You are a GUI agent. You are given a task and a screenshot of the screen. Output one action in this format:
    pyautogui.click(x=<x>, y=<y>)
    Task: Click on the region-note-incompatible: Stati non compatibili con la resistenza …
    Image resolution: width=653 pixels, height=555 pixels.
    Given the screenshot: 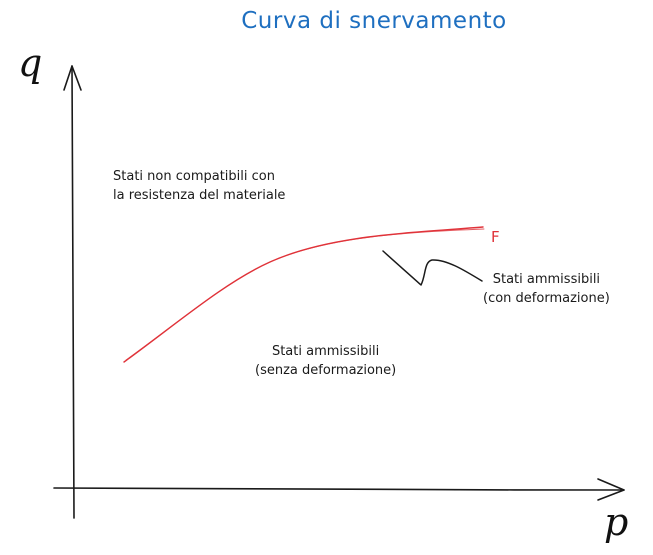 What is the action you would take?
    pyautogui.click(x=199, y=186)
    